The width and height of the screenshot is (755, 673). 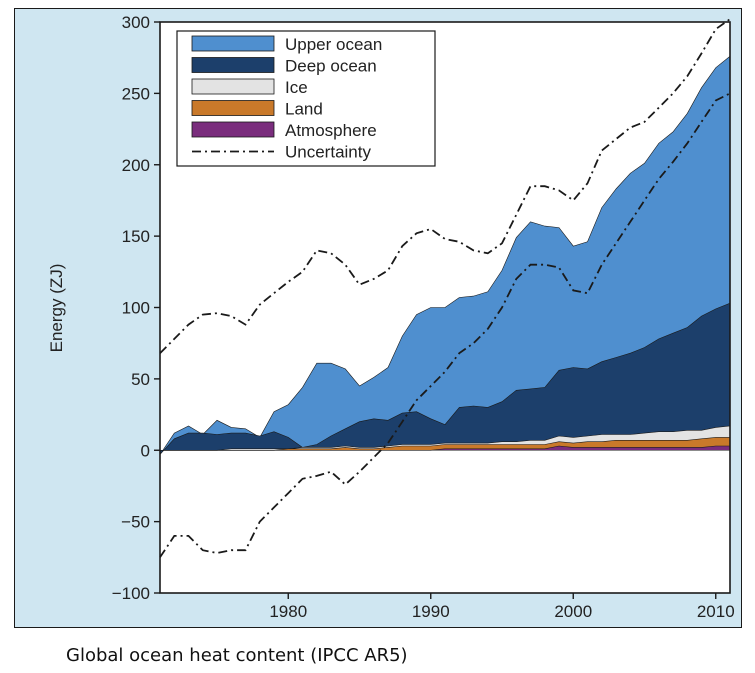 I want to click on y-tick-label: −100, so click(x=131, y=593).